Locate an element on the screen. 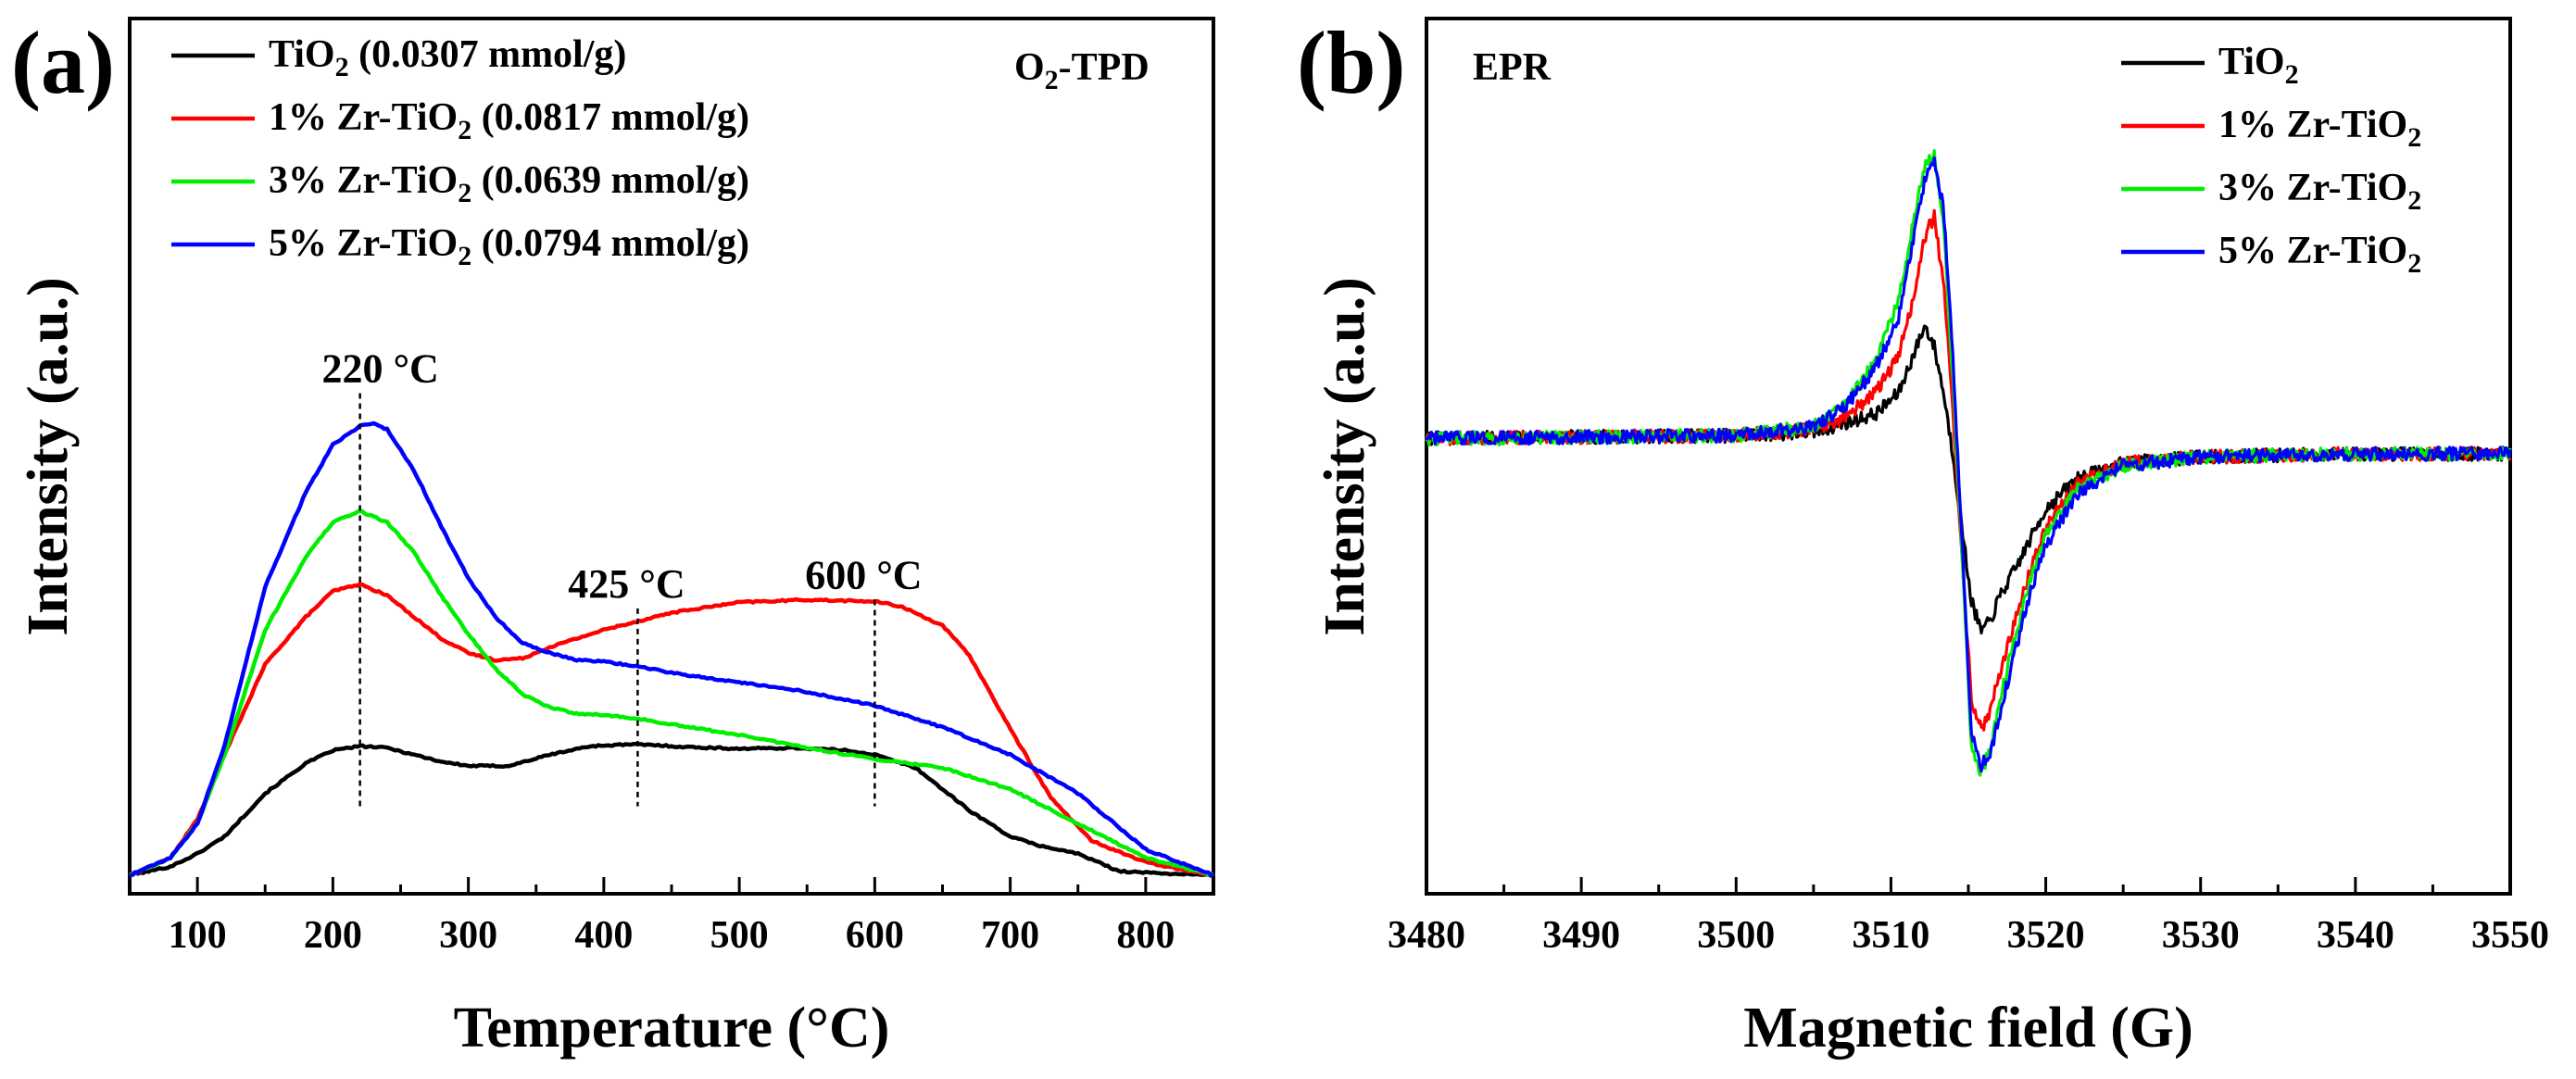 This screenshot has width=2576, height=1079. panel-a-label: (a) is located at coordinates (63, 63).